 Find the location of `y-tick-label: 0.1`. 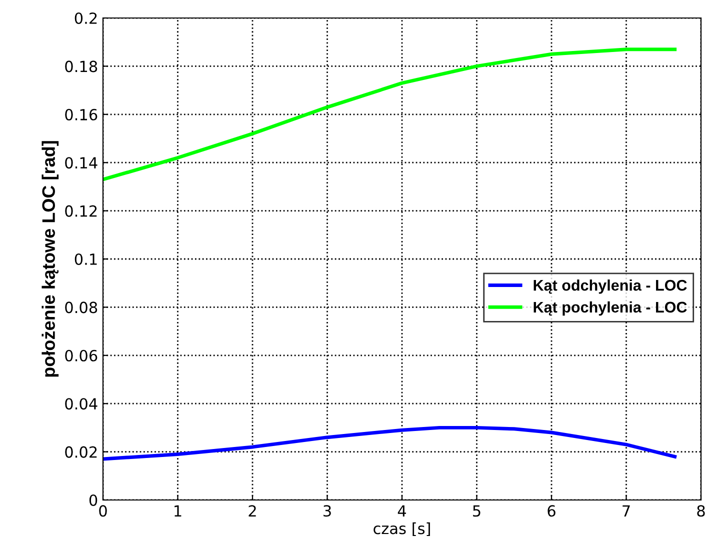

y-tick-label: 0.1 is located at coordinates (85, 259).